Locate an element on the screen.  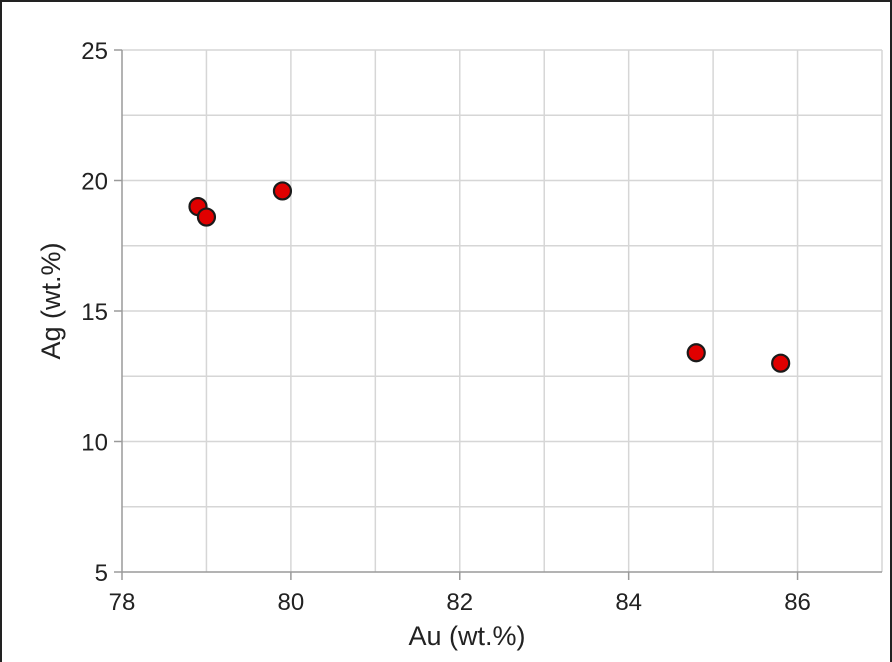
y-tick-label: 15 is located at coordinates (94, 312).